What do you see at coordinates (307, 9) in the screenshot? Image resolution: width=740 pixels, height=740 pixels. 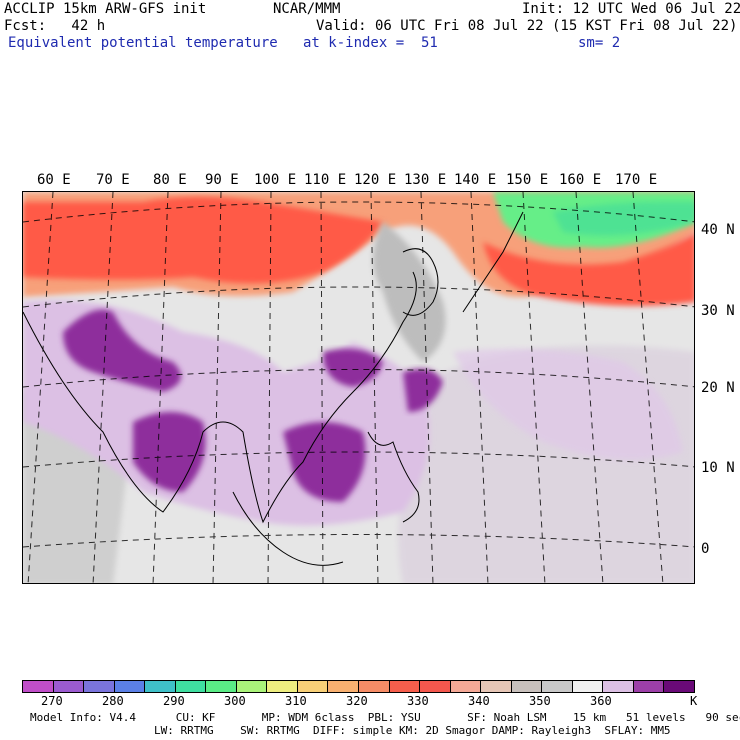 I see `organization-label: NCAR/MMM` at bounding box center [307, 9].